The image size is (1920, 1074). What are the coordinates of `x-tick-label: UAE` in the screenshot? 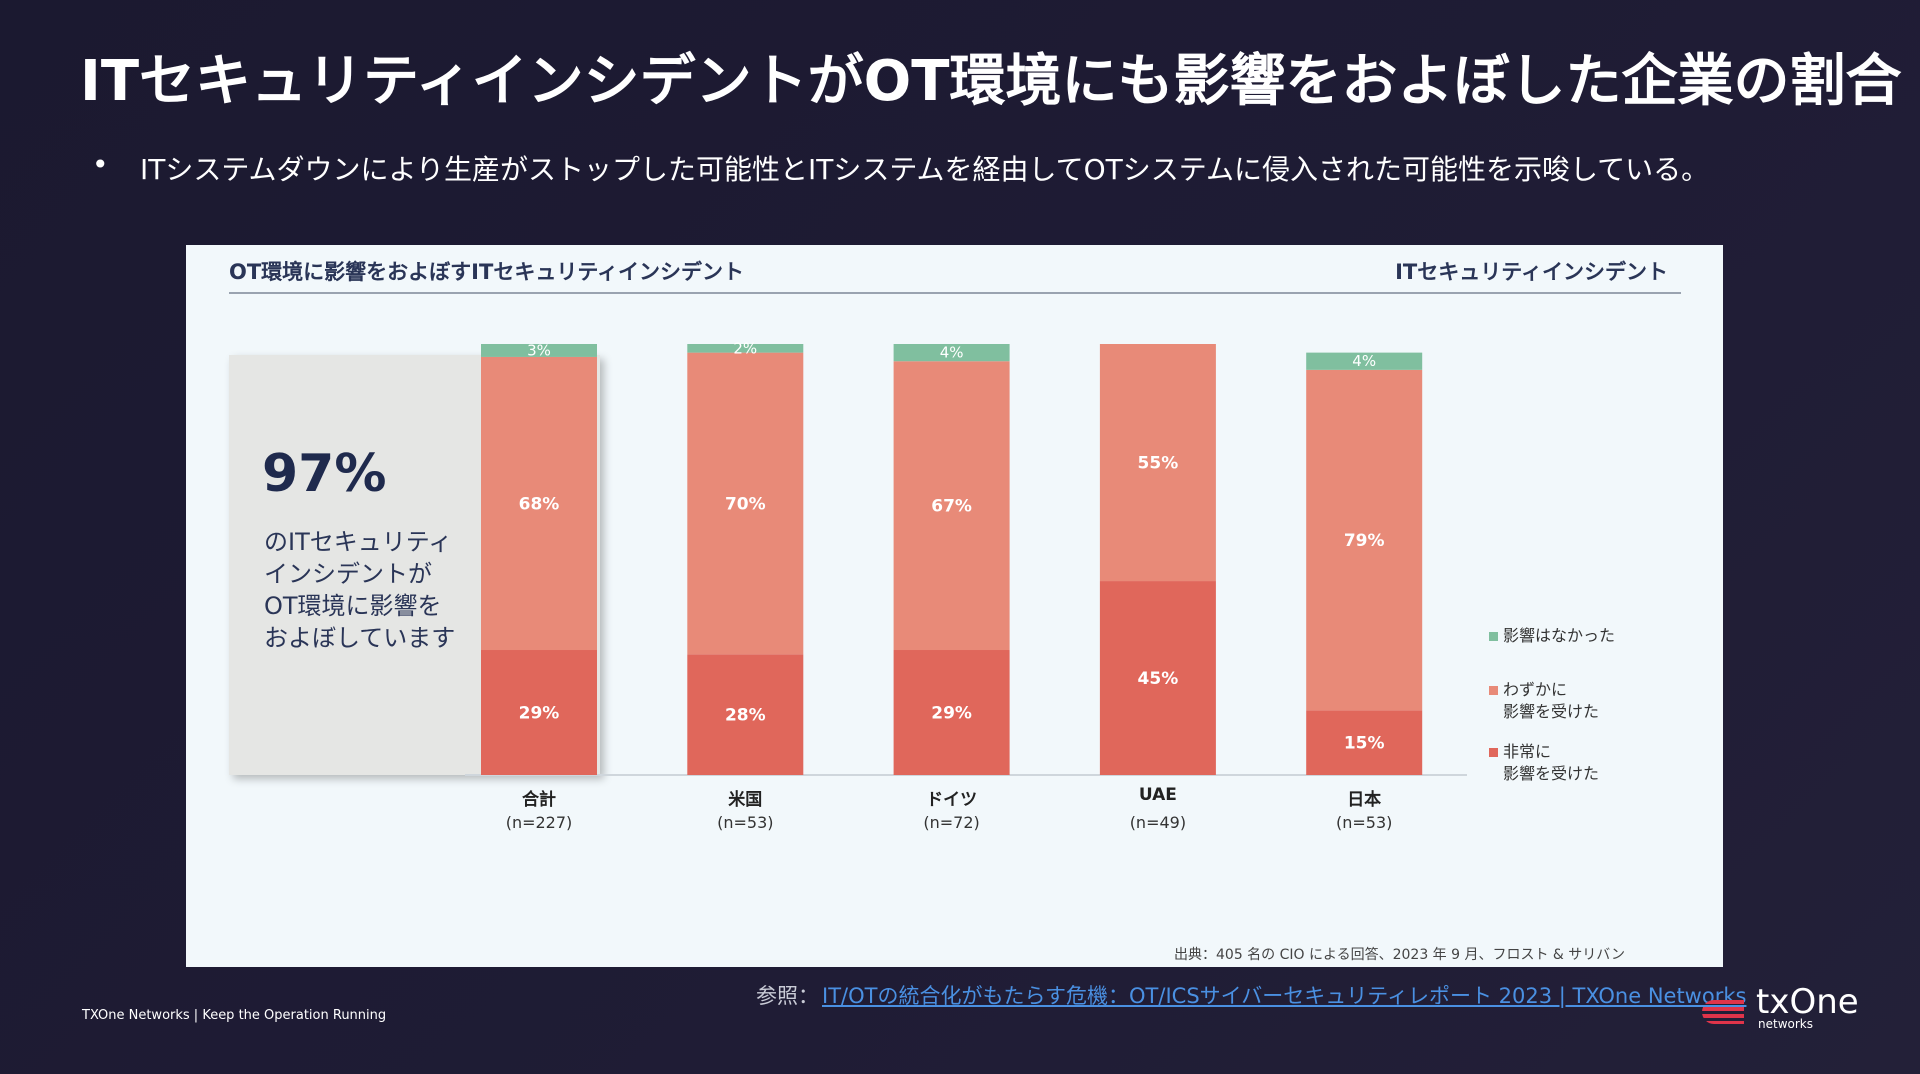 It's located at (1157, 795).